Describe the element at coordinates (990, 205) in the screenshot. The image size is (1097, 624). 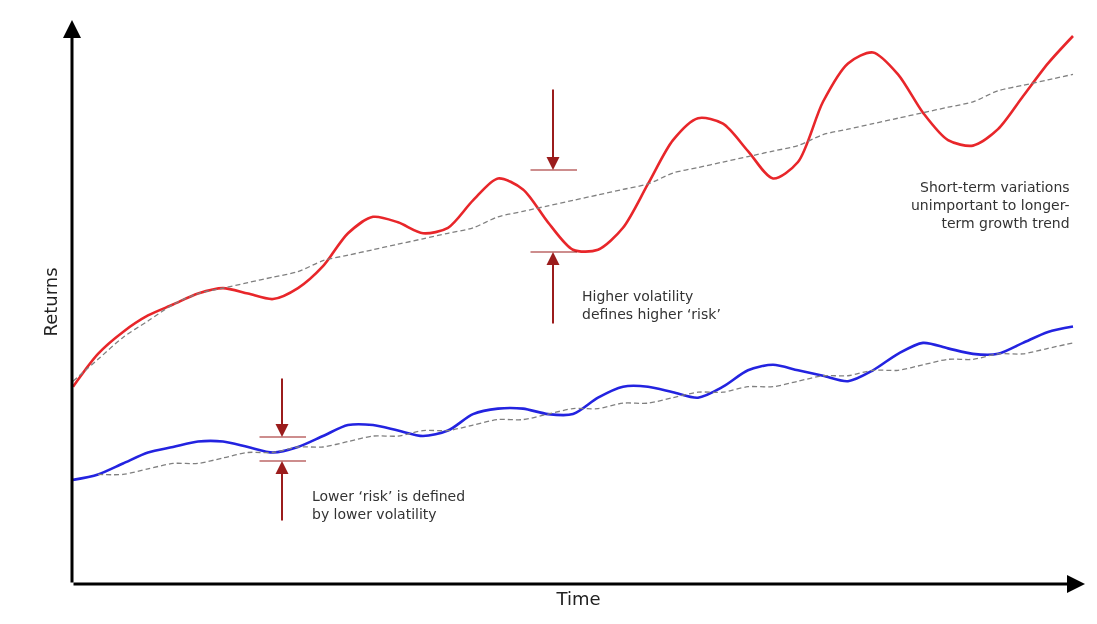
I see `annotation: Short-term variations unimportant to longer- term growth trend` at that location.